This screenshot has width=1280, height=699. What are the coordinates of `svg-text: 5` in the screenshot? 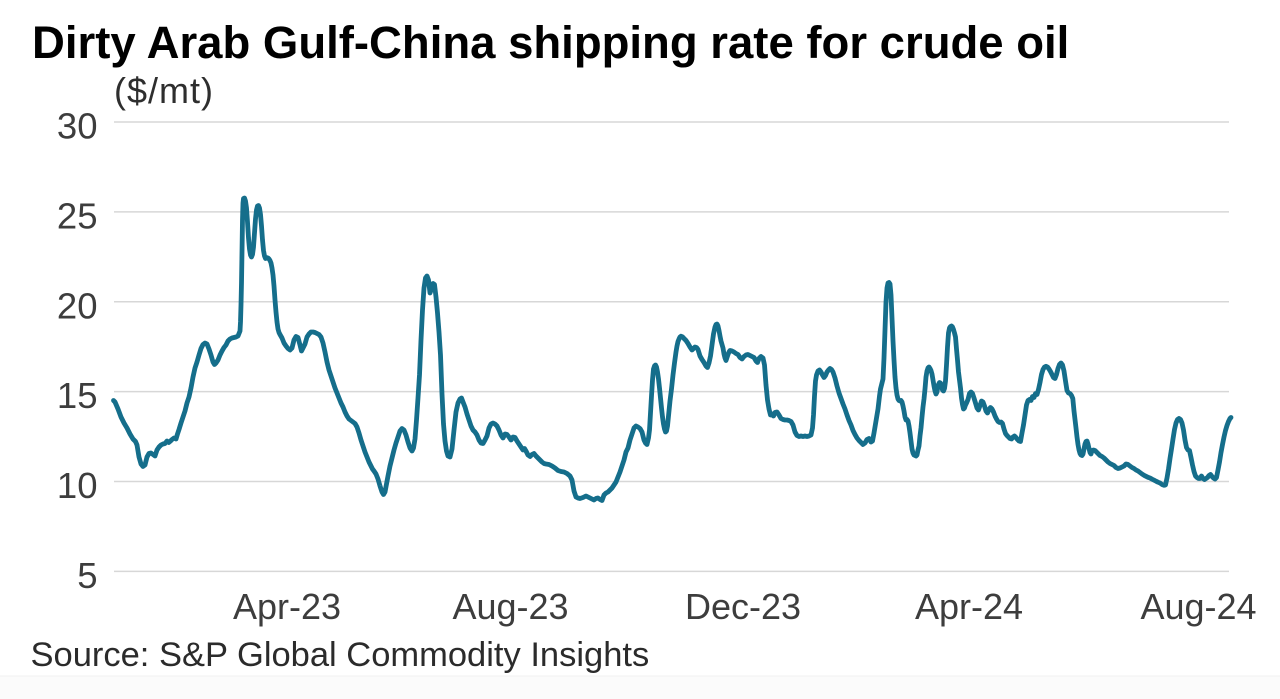 It's located at (87, 575).